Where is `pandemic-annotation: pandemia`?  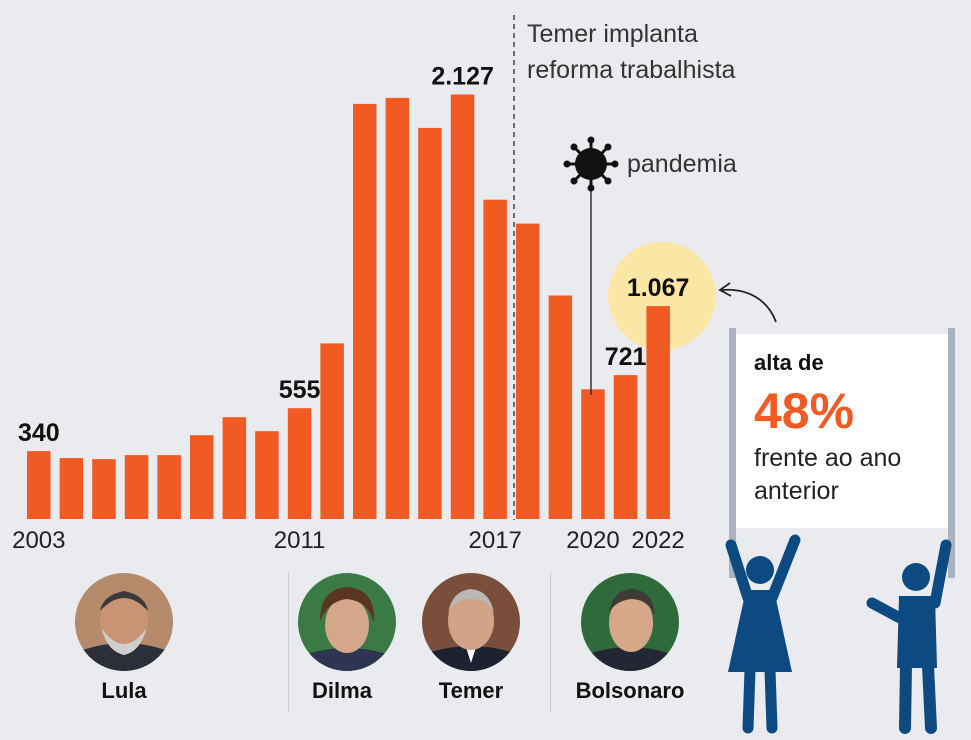
pandemic-annotation: pandemia is located at coordinates (682, 164).